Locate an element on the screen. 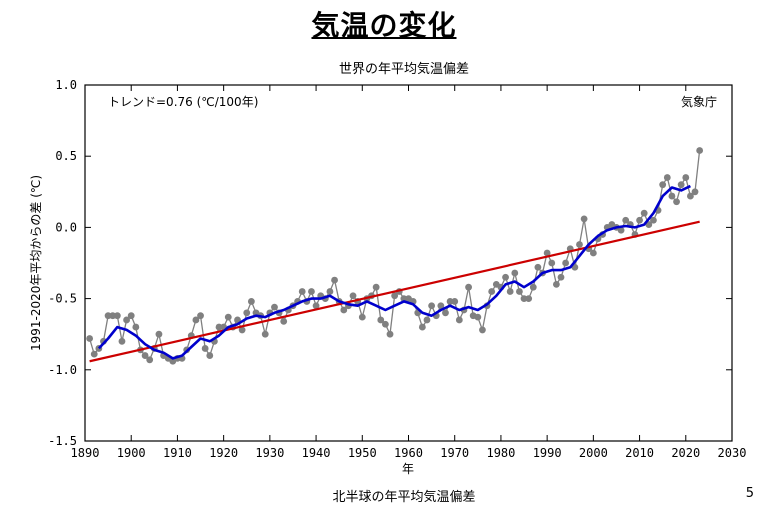  chart-title: 世界の年平均気温偏差 is located at coordinates (403, 69).